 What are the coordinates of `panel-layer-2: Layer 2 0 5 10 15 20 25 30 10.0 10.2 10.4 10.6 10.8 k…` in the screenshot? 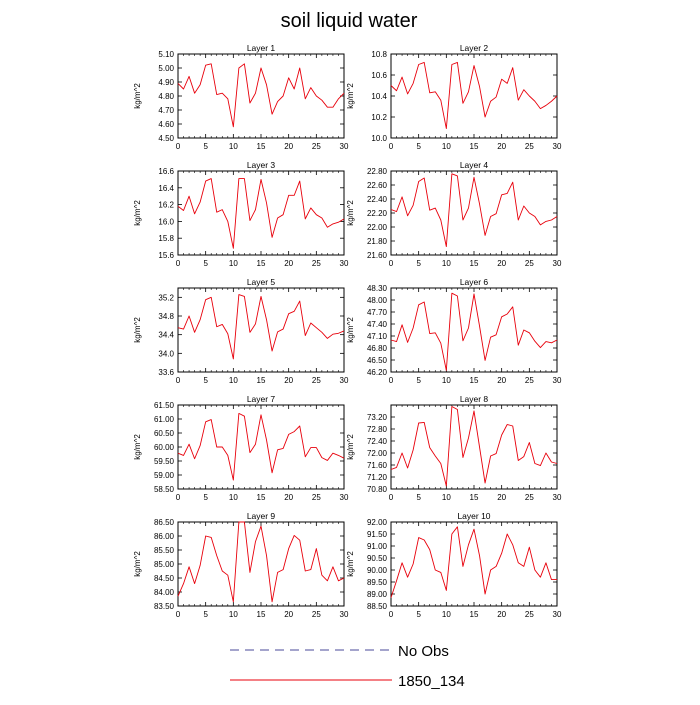 It's located at (454, 97).